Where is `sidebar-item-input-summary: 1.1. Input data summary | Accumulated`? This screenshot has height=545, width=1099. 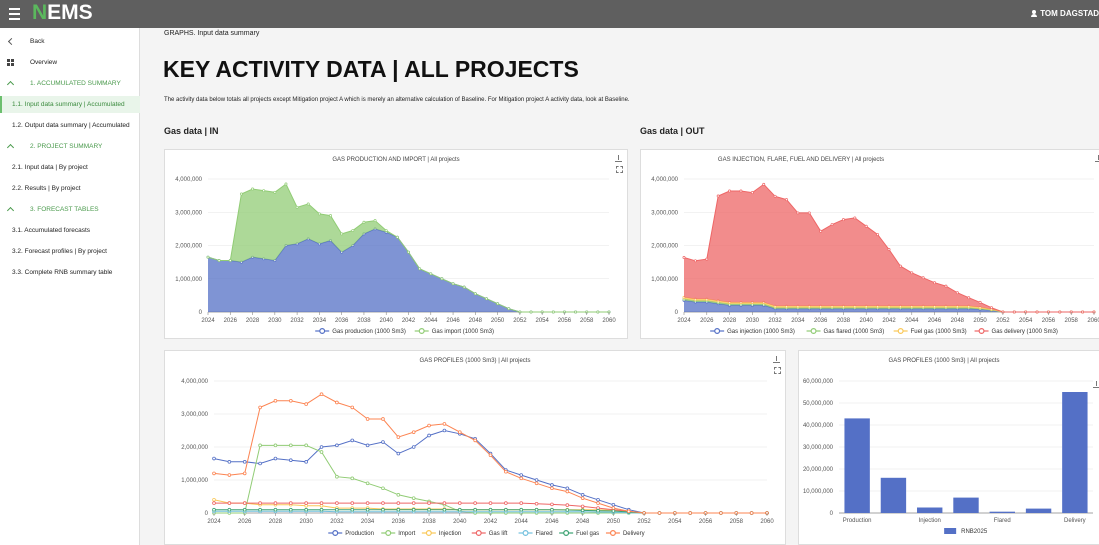
sidebar-item-input-summary: 1.1. Input data summary | Accumulated is located at coordinates (70, 104).